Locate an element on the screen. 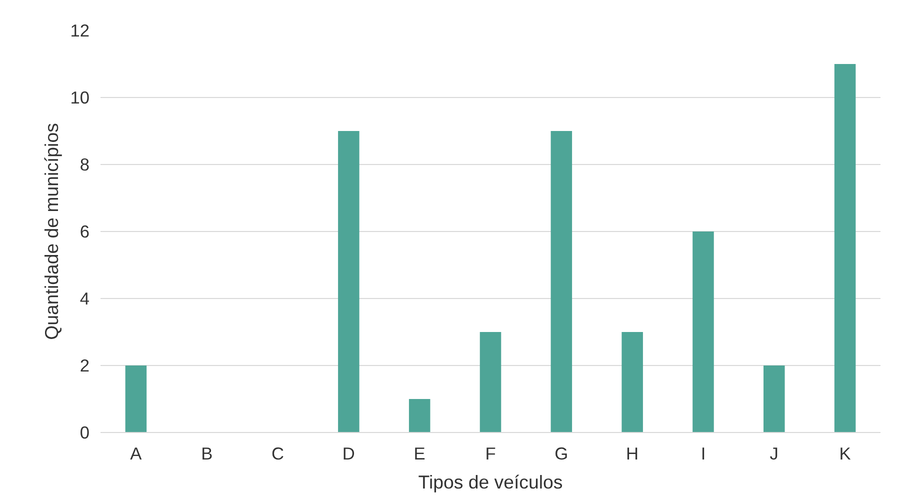  x-tick-label: D is located at coordinates (348, 454).